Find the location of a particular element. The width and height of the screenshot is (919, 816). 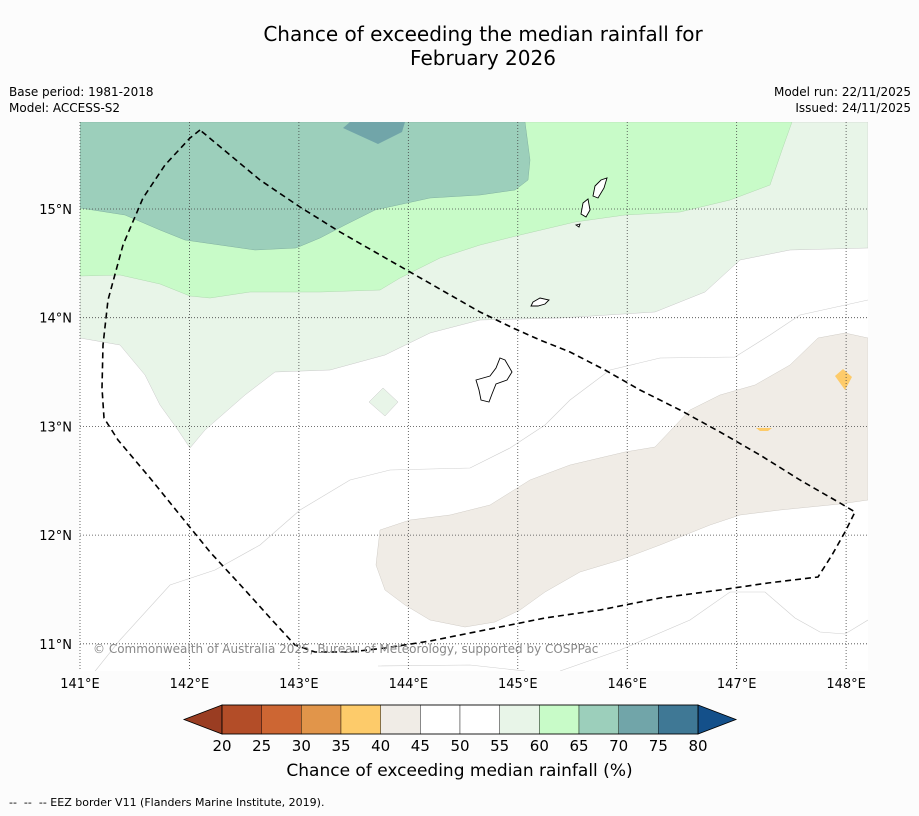

colorbar-tick-label: 35 is located at coordinates (340, 746).